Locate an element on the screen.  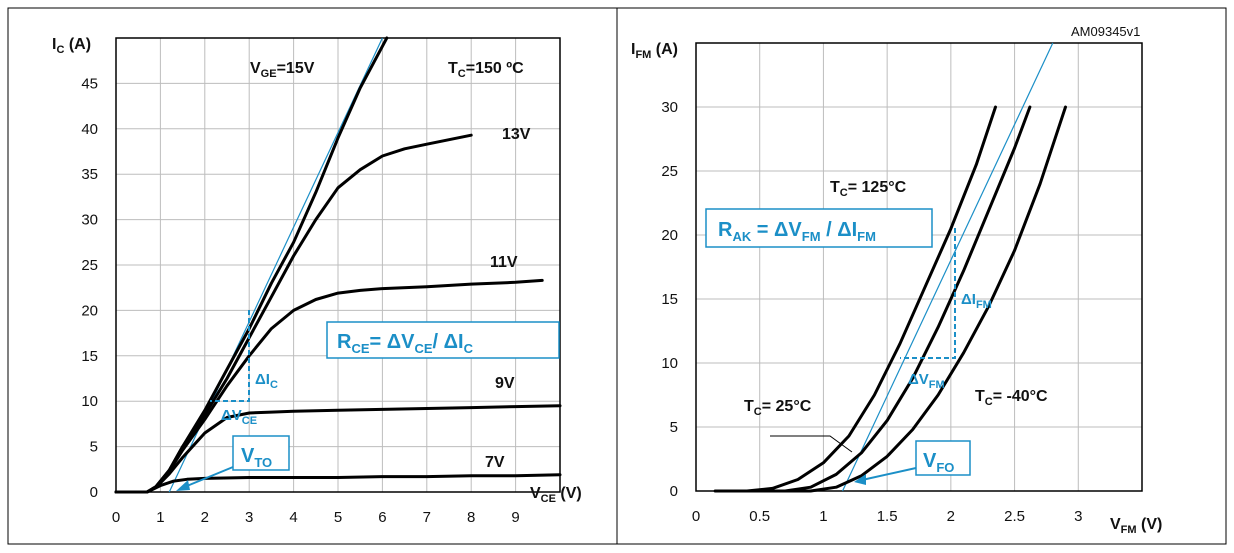
left-vto-box is located at coordinates (261, 453).